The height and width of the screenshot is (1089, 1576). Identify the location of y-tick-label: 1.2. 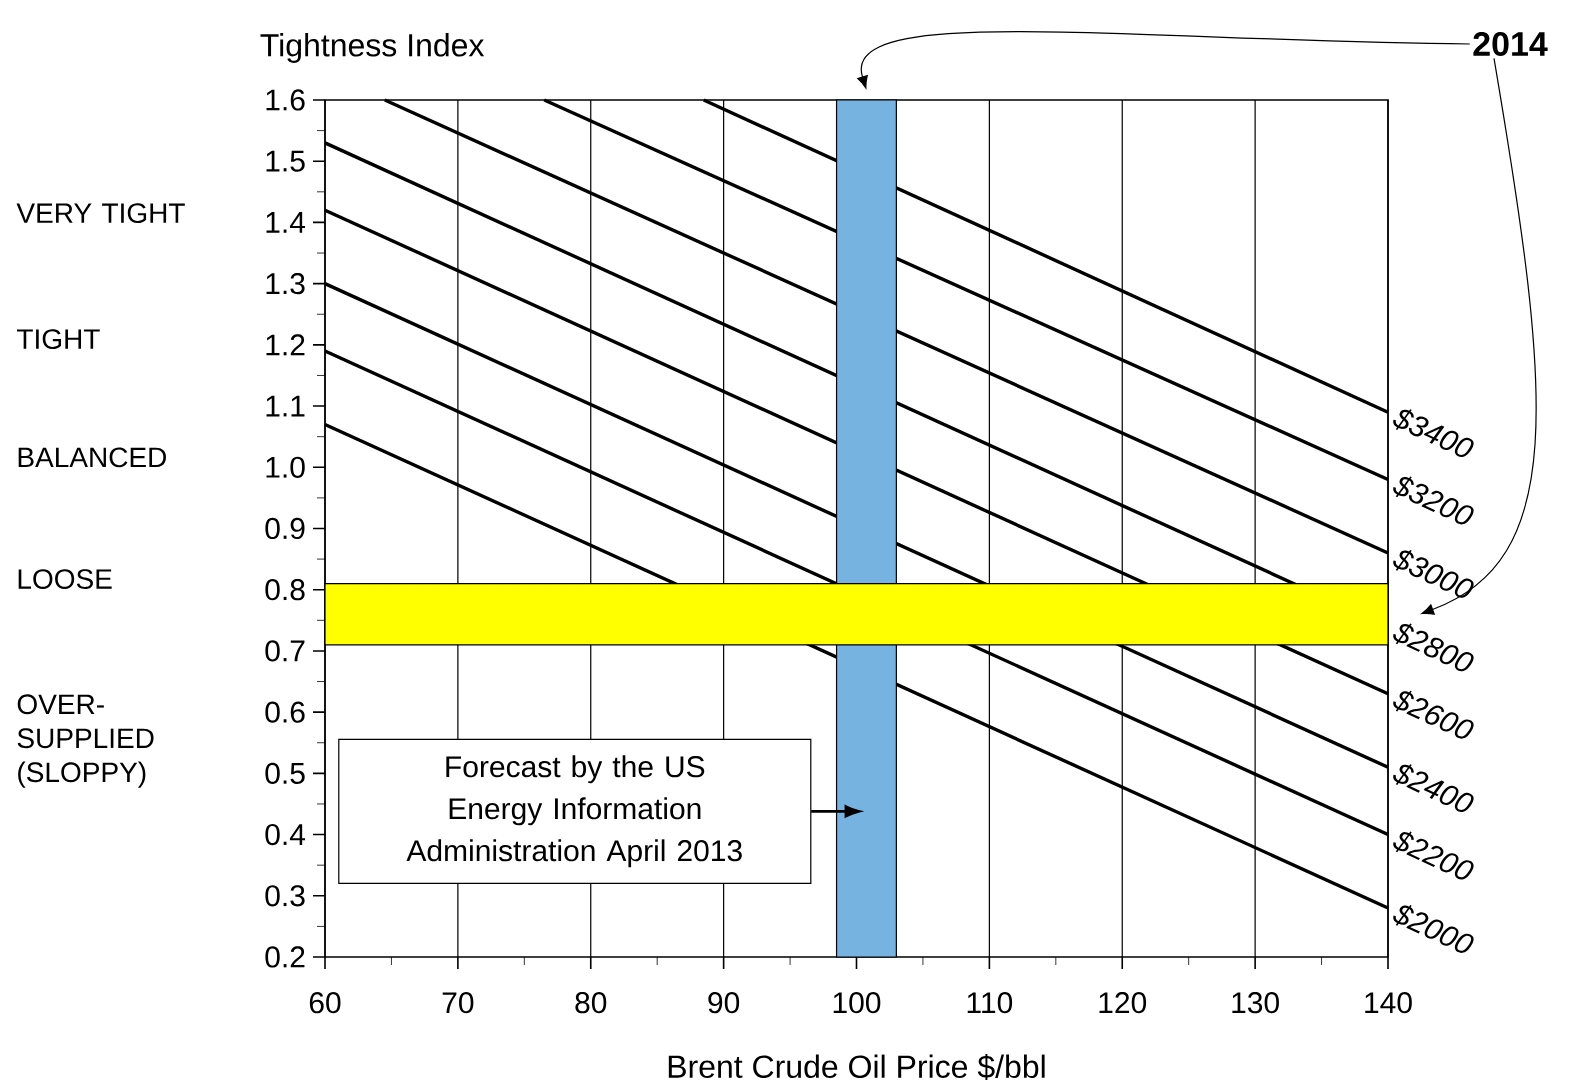
(285, 345).